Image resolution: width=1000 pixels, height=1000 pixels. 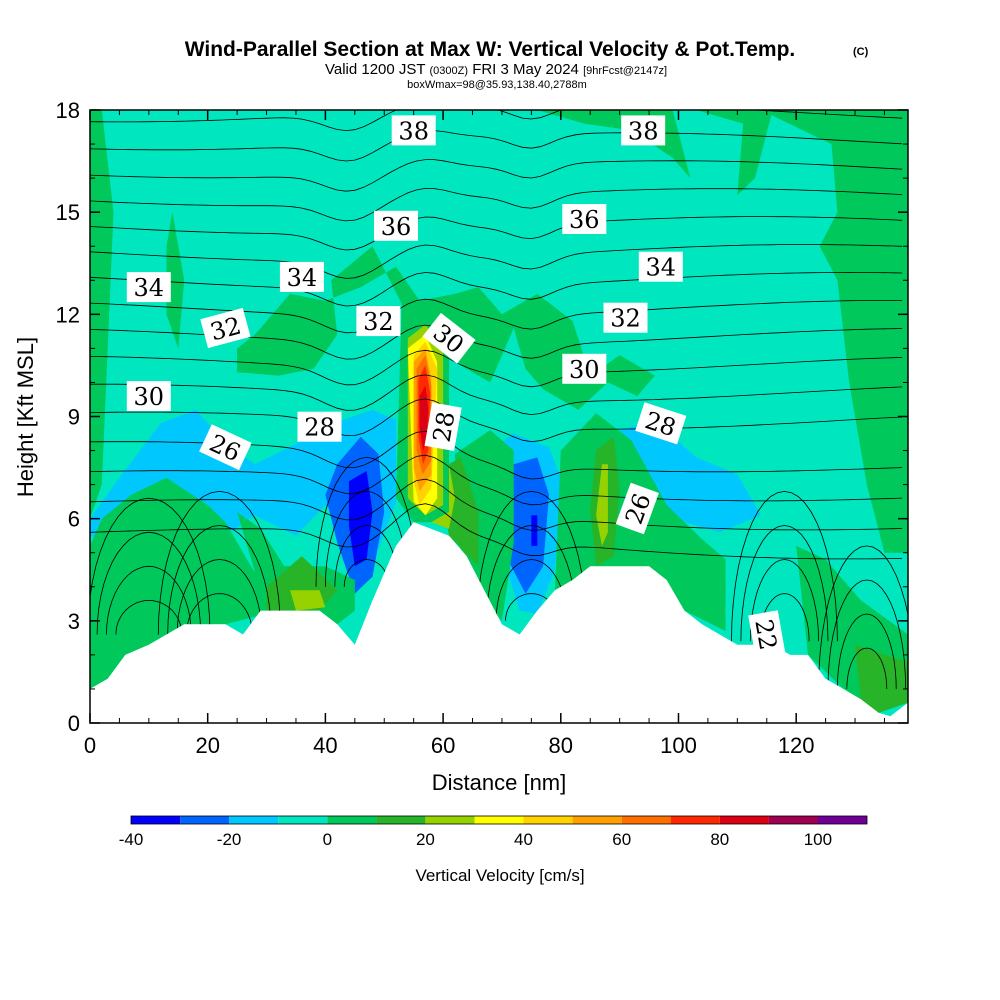 I want to click on forecast-tag: [9hrFcst@2147z], so click(x=625, y=71).